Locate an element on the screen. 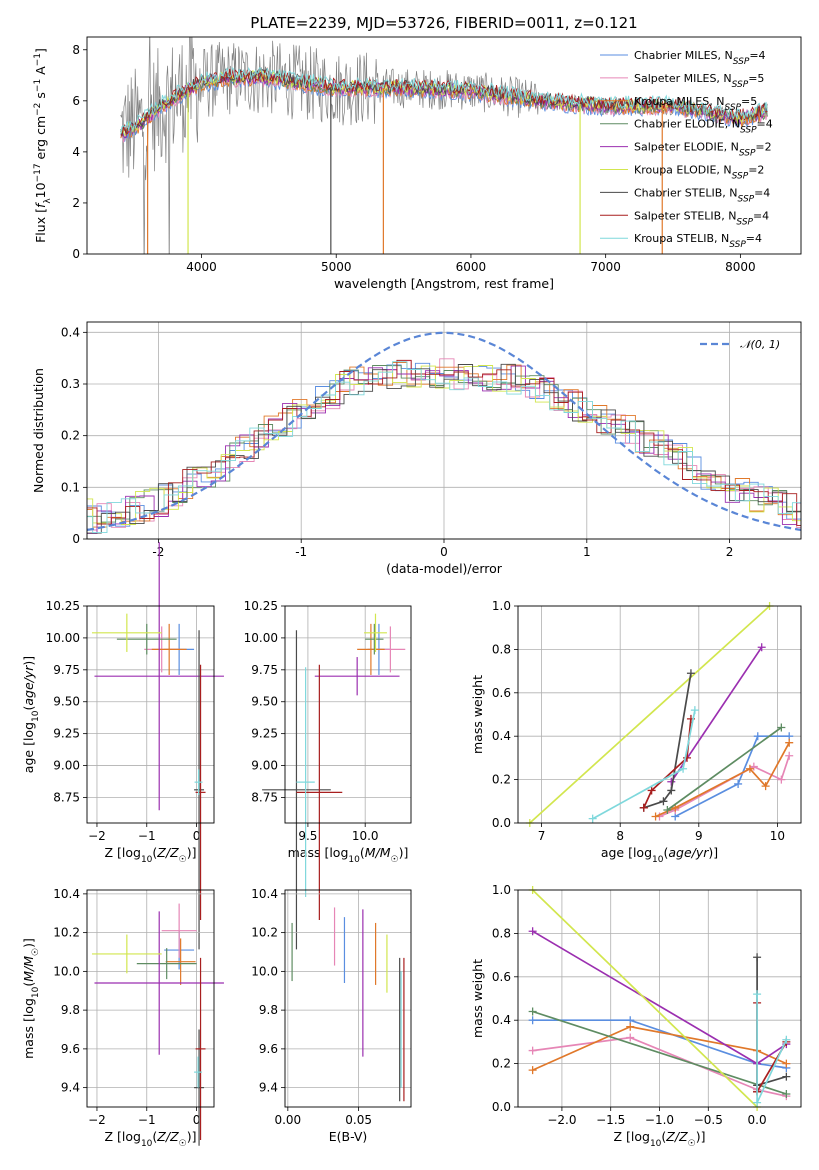 The height and width of the screenshot is (1170, 819). ytick-label-2-3: 9.50 is located at coordinates (66, 702).